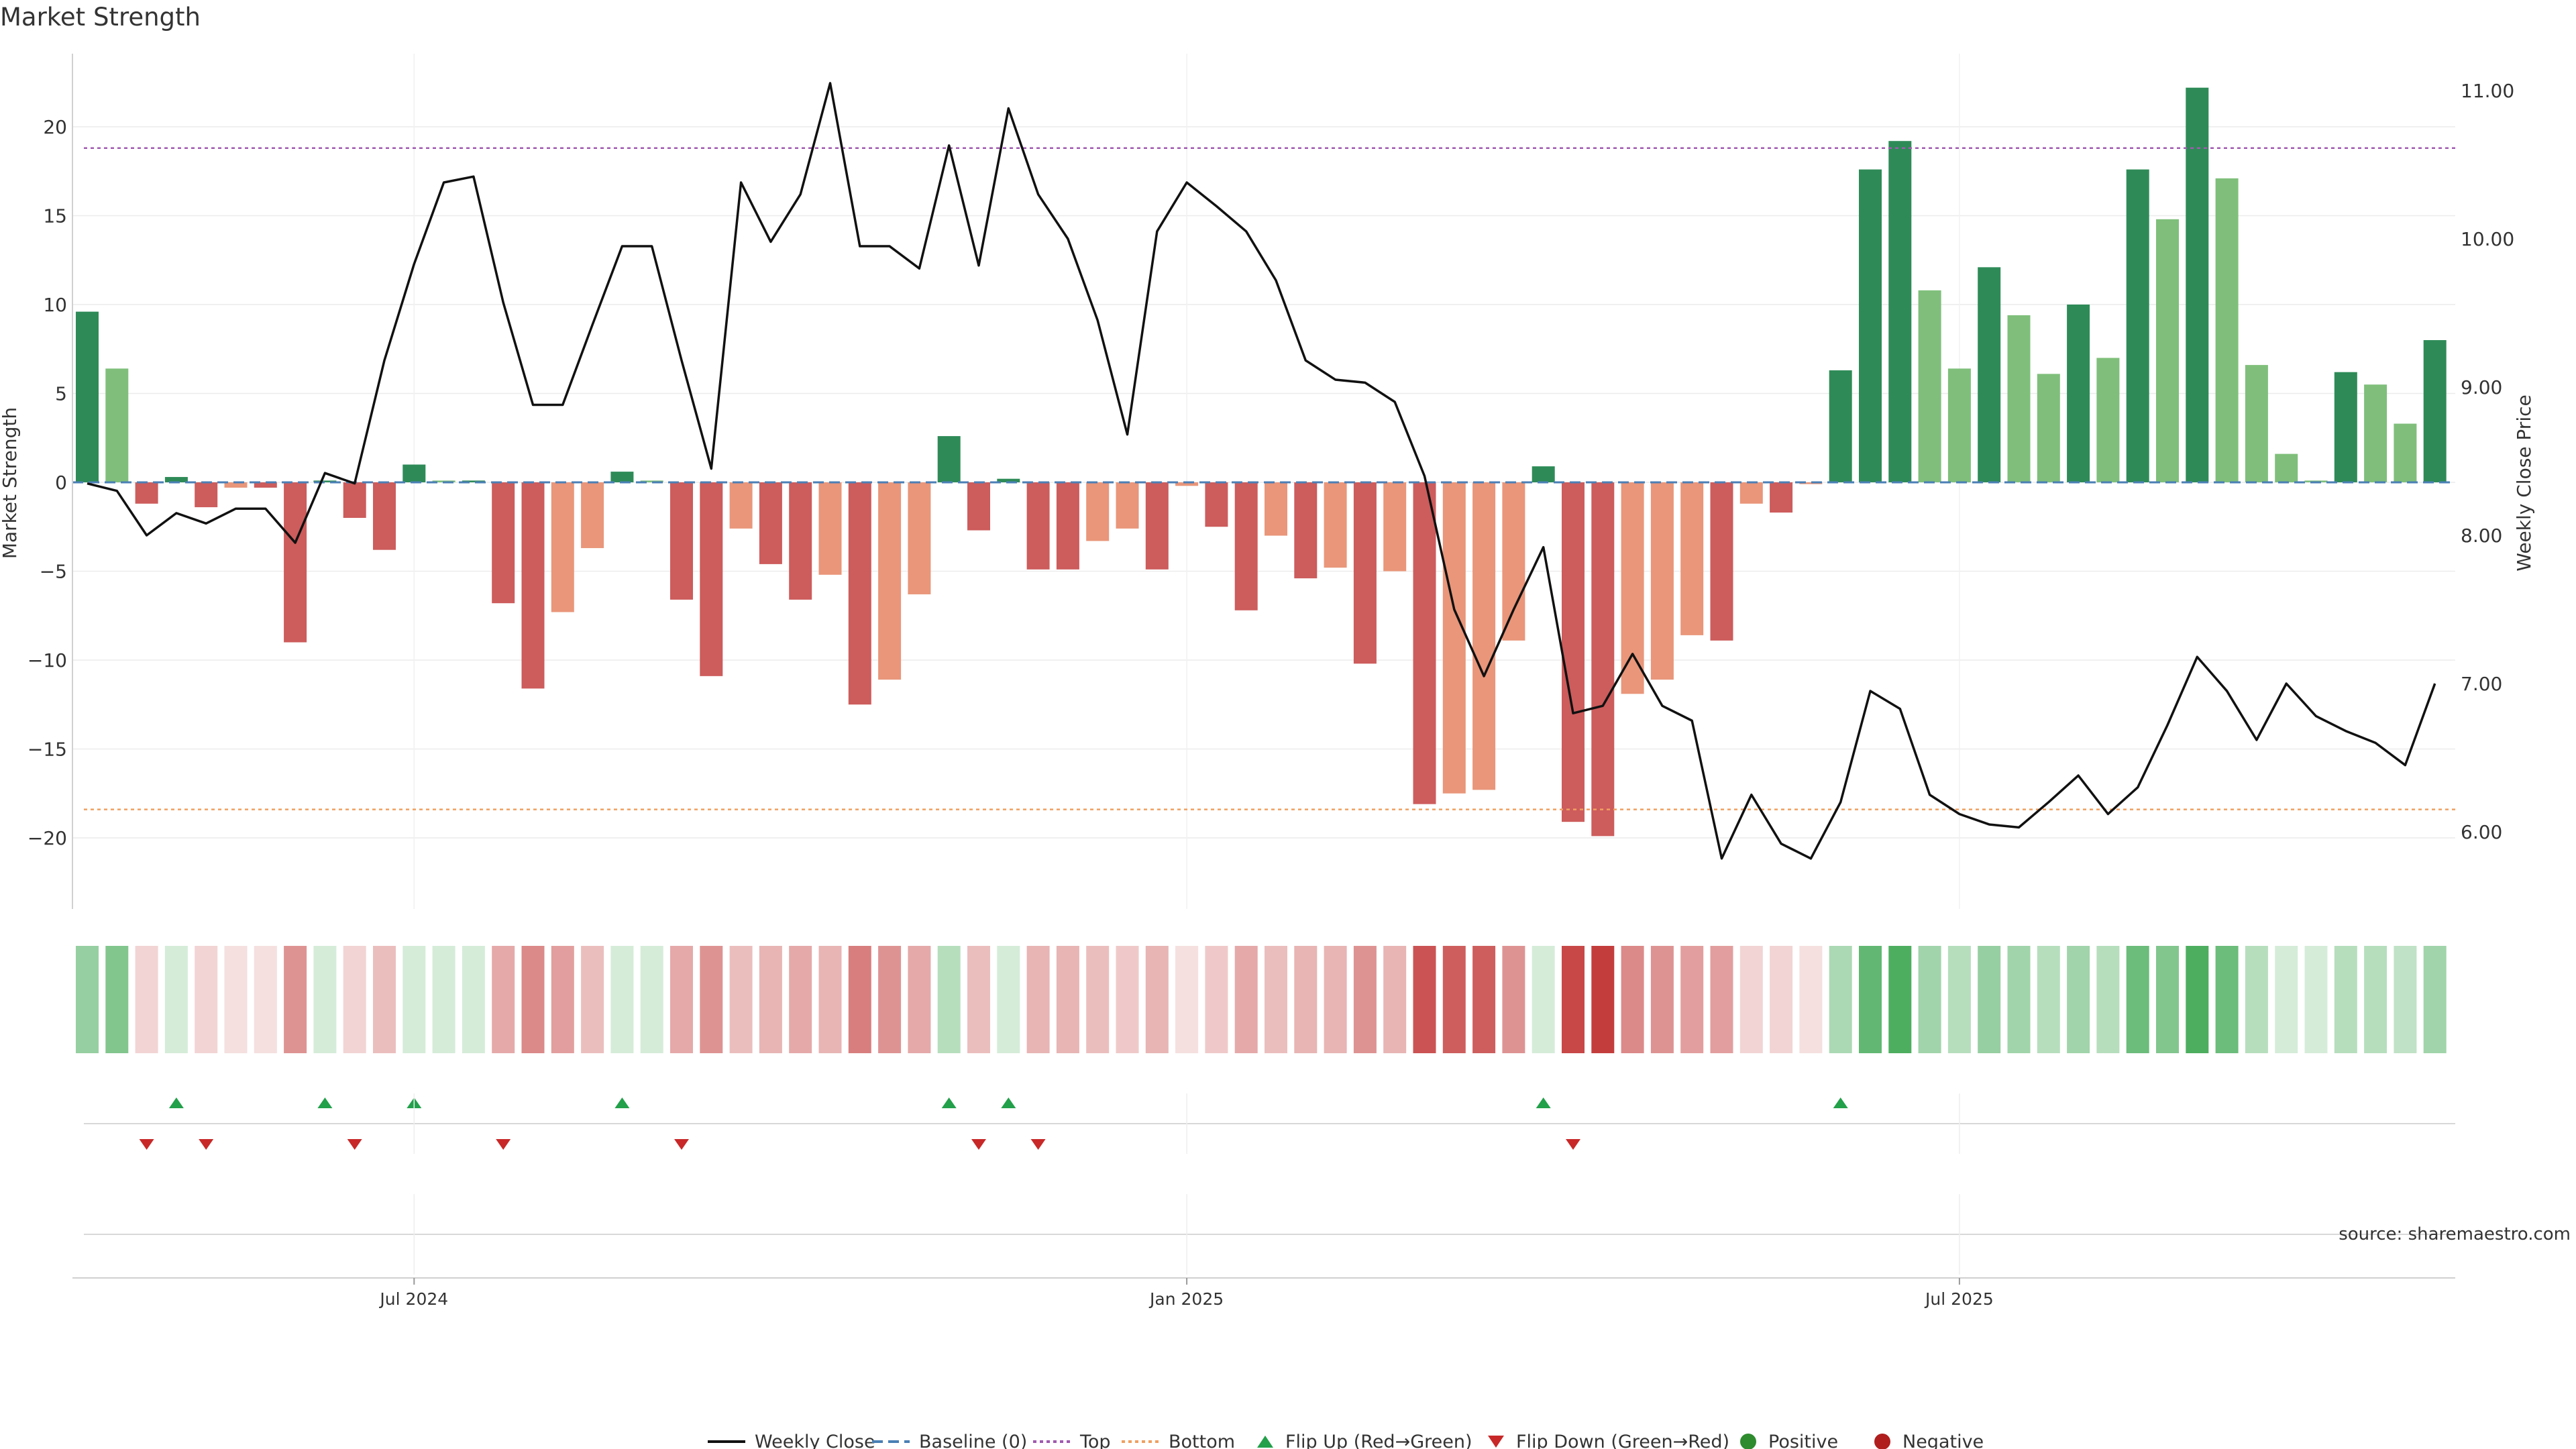 This screenshot has height=1449, width=2576. What do you see at coordinates (61, 483) in the screenshot?
I see `y-tick-label-left: 0` at bounding box center [61, 483].